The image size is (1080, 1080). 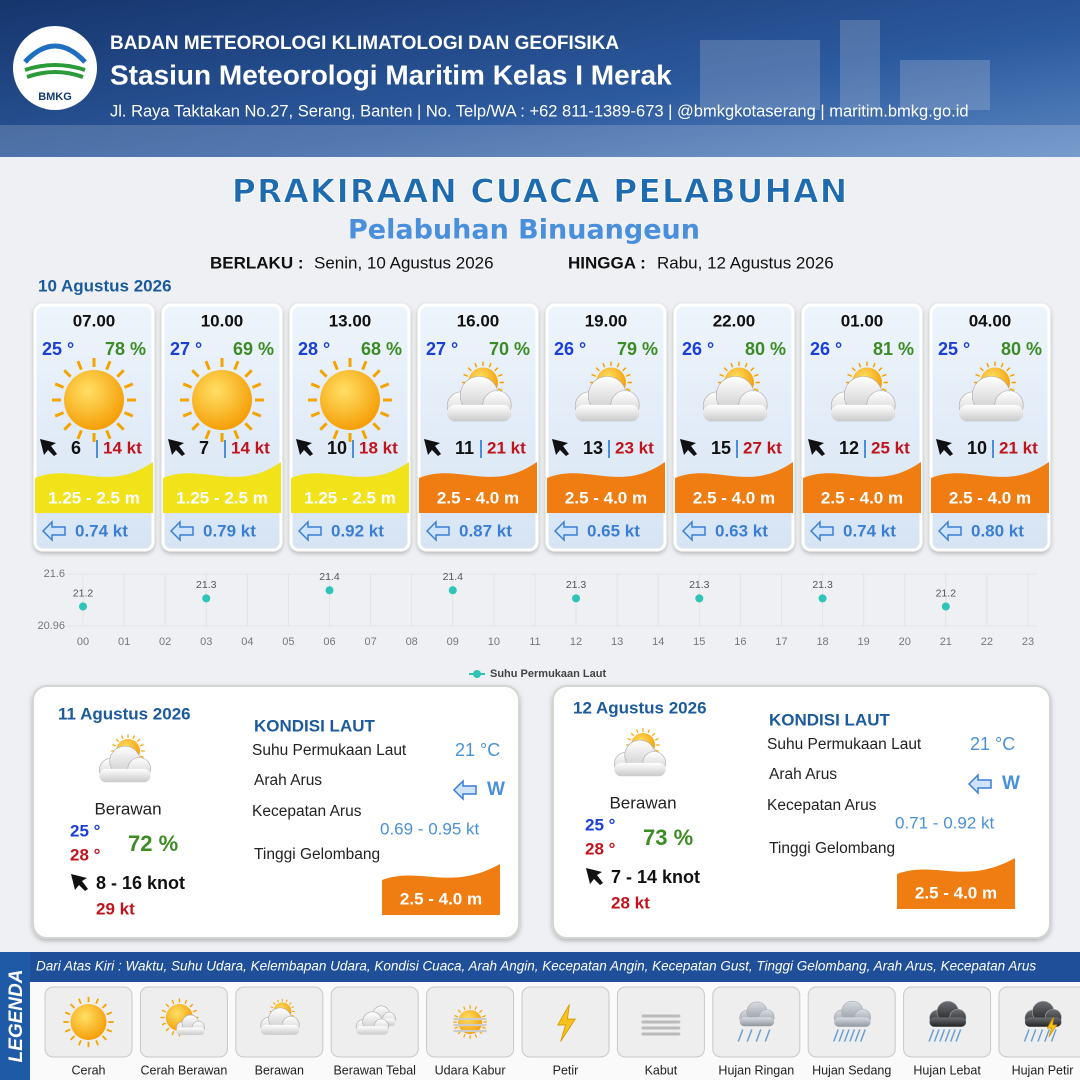 I want to click on slot-wind: 15, so click(x=721, y=448).